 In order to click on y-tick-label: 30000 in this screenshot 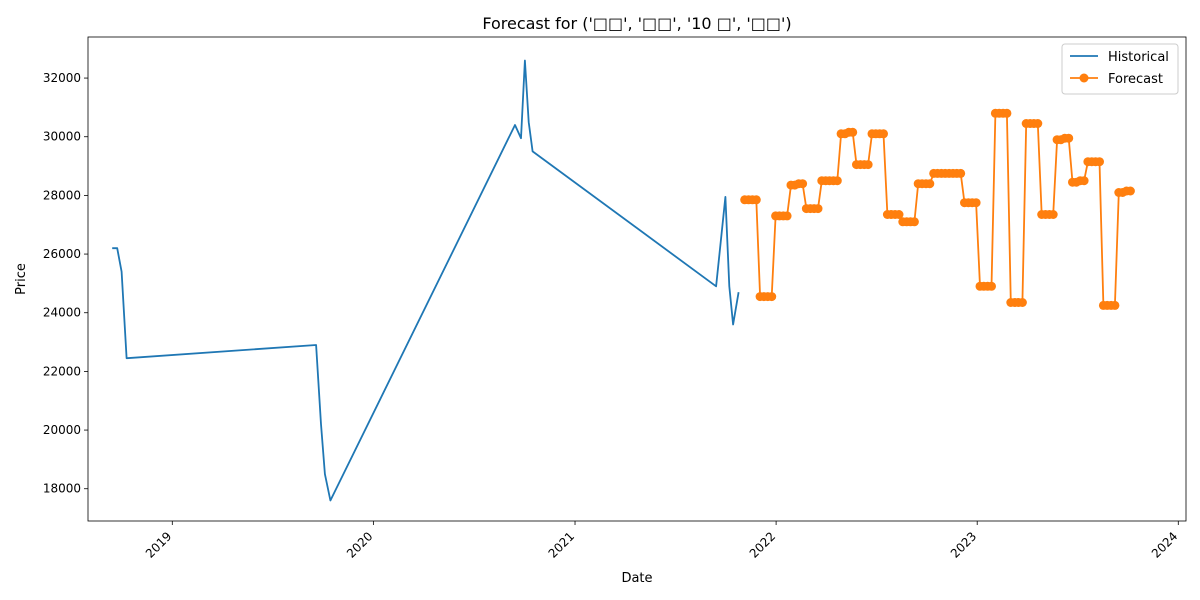, I will do `click(62, 137)`.